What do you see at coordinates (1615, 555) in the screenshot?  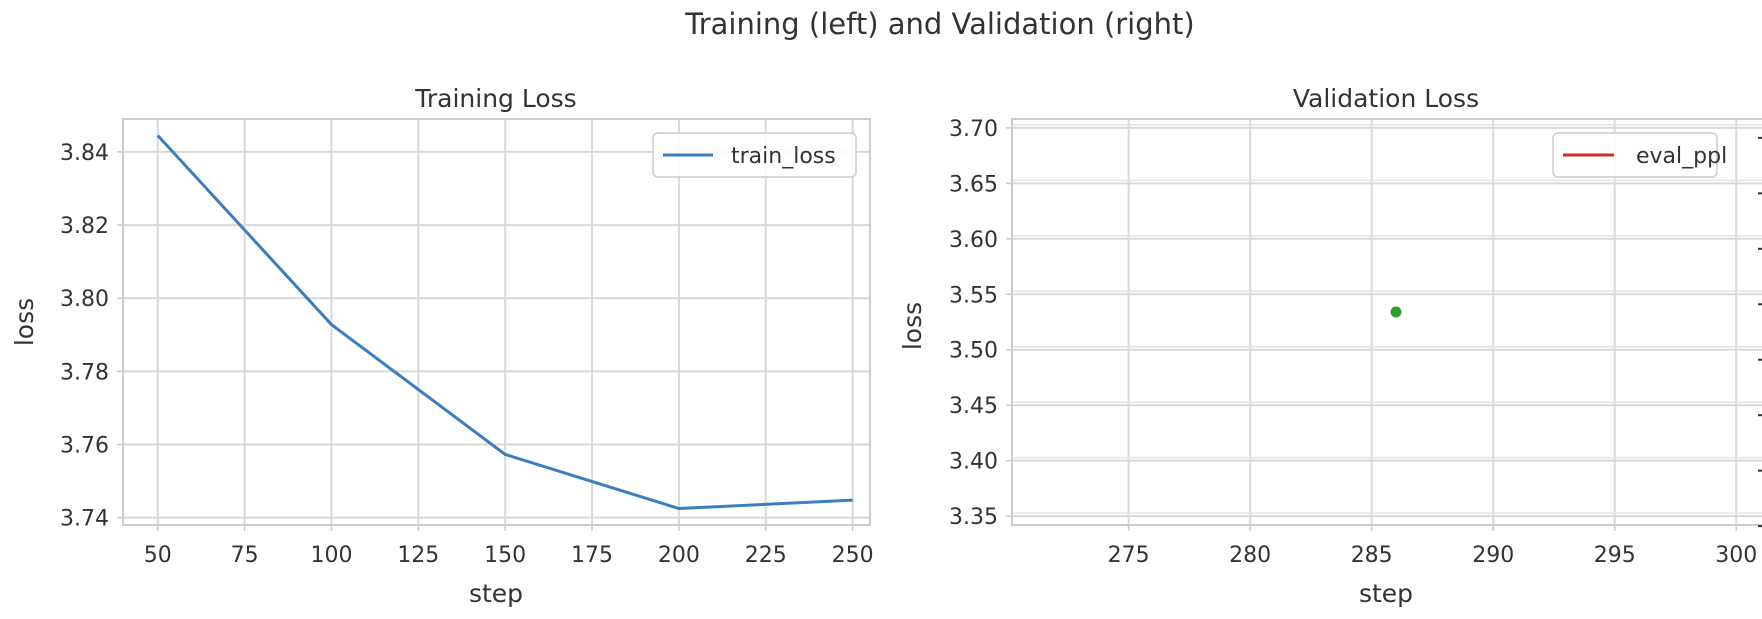 I see `validation-xtick-label: 295` at bounding box center [1615, 555].